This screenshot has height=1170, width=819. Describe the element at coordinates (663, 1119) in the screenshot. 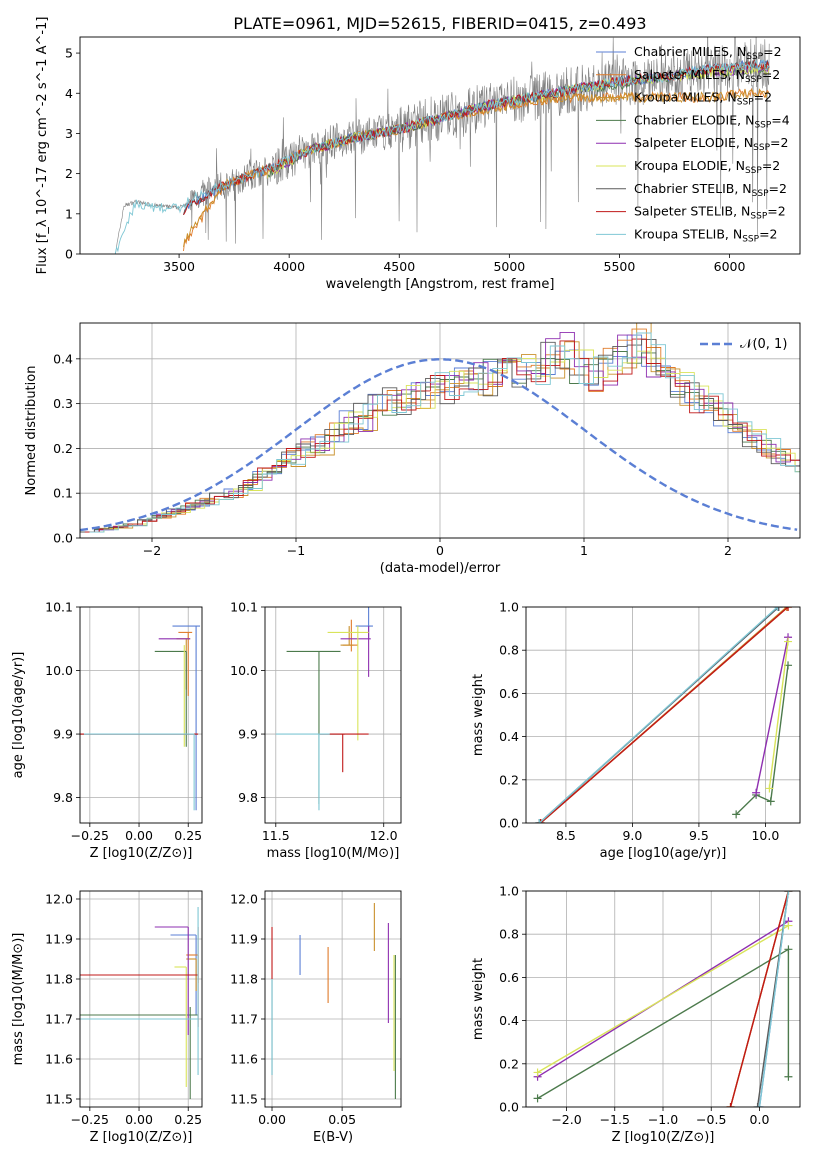

I see `x-tick-label: −1.0` at that location.